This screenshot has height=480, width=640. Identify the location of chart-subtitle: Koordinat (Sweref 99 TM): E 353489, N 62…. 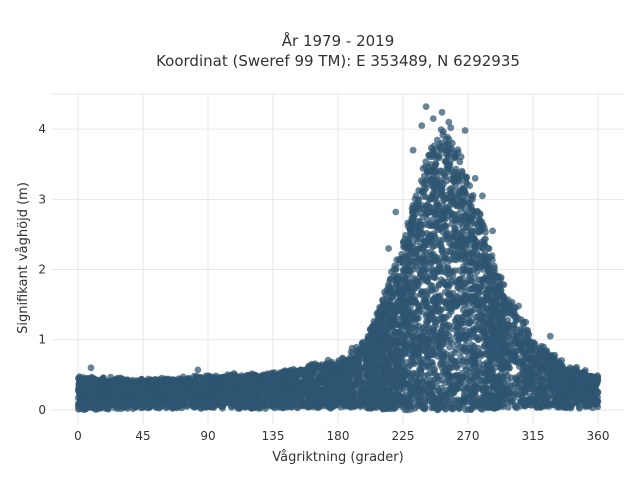
(338, 61).